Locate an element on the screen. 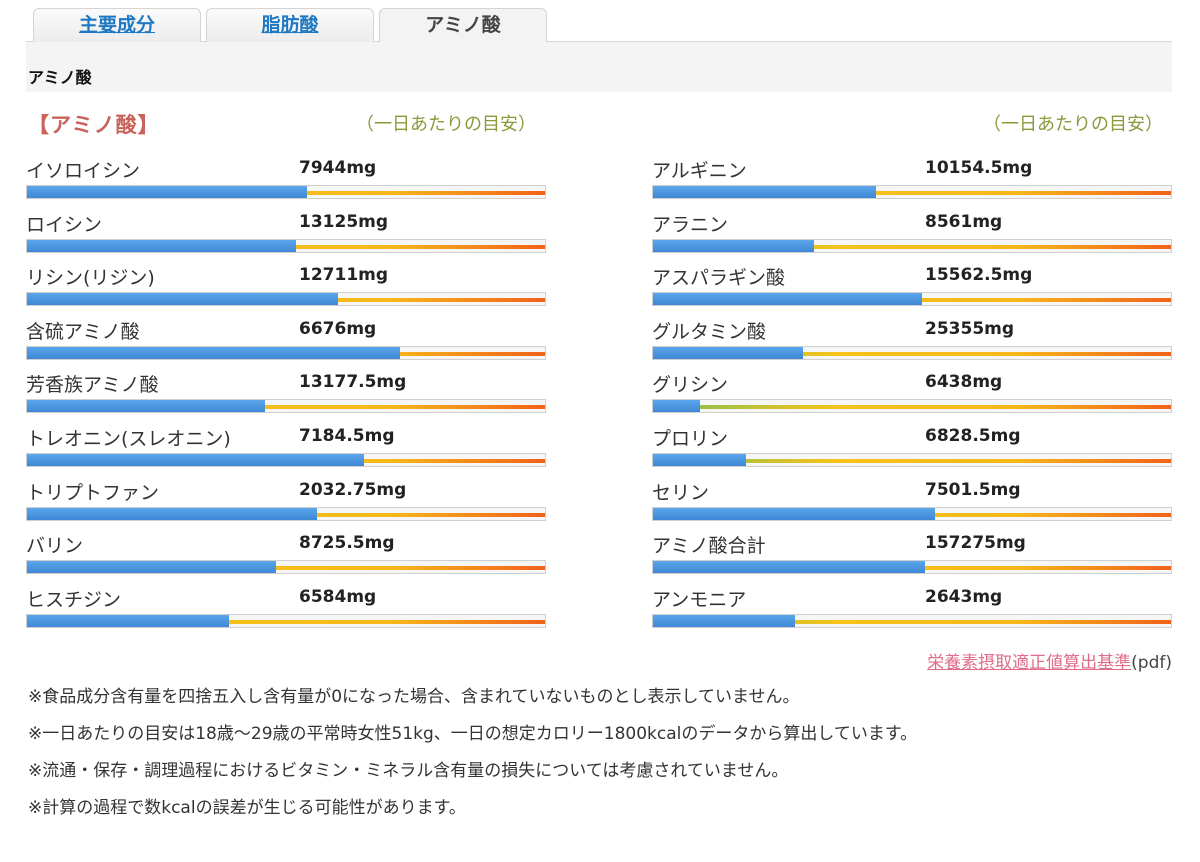 The width and height of the screenshot is (1200, 862). nutrient-row: ヒスチジン 6584mg is located at coordinates (286, 608).